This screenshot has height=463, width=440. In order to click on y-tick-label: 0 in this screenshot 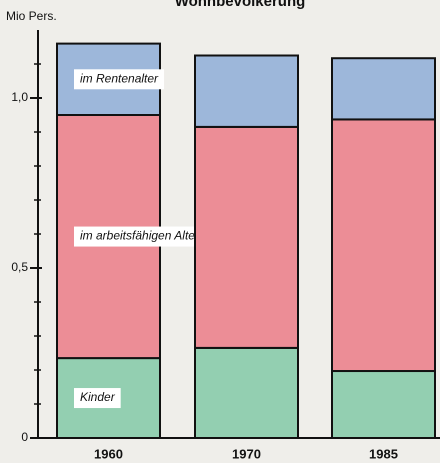, I will do `click(24, 437)`.